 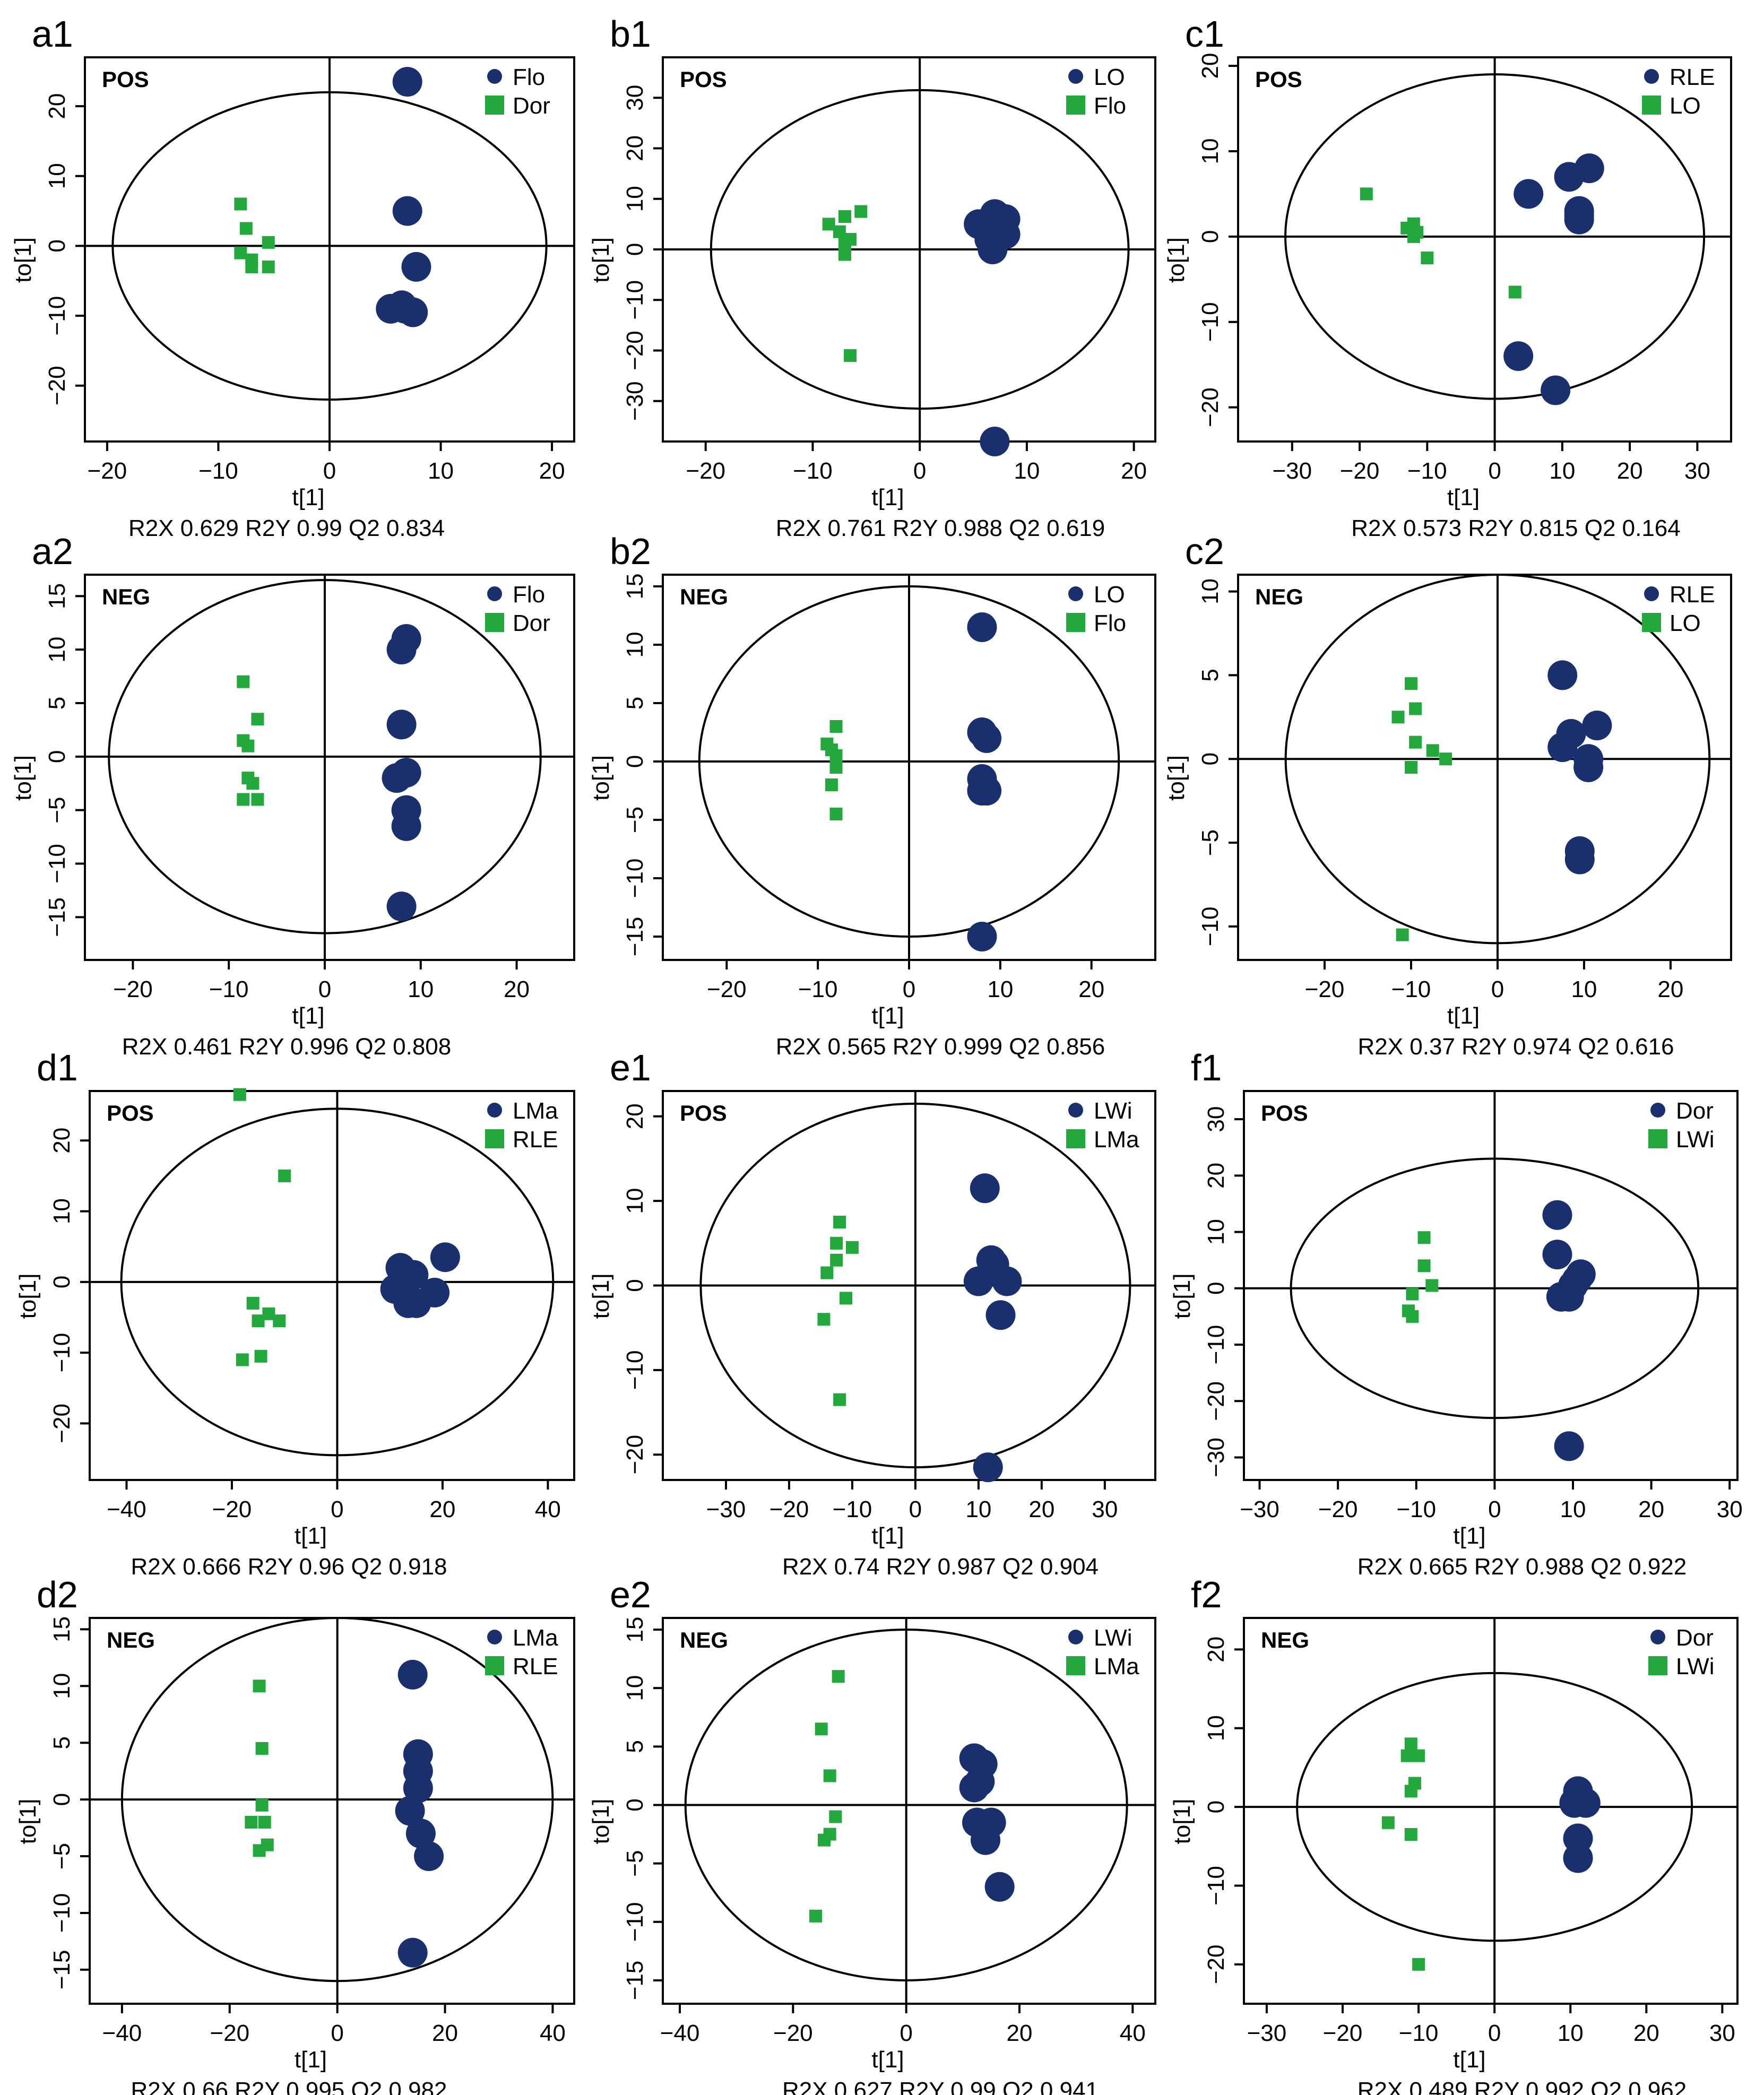 I want to click on panel-label: a1, so click(x=52, y=34).